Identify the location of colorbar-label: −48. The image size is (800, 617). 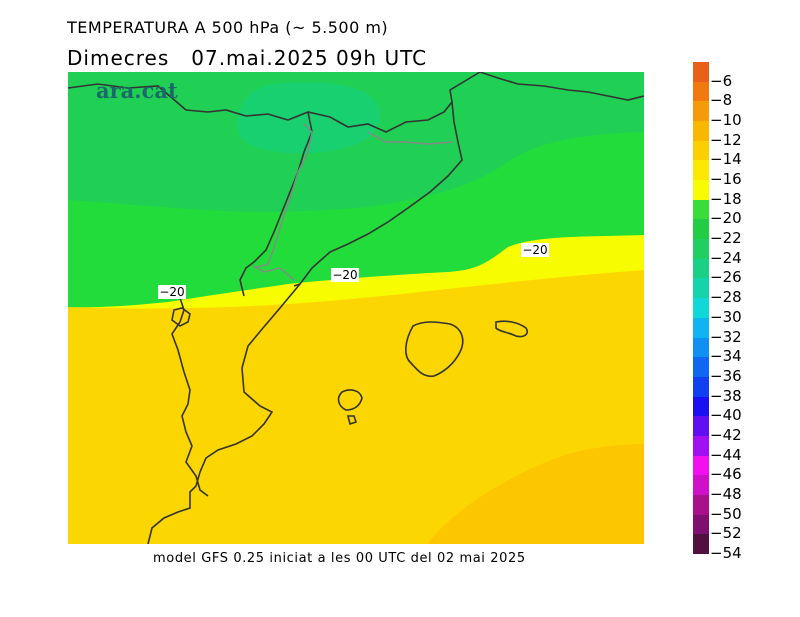
(726, 493).